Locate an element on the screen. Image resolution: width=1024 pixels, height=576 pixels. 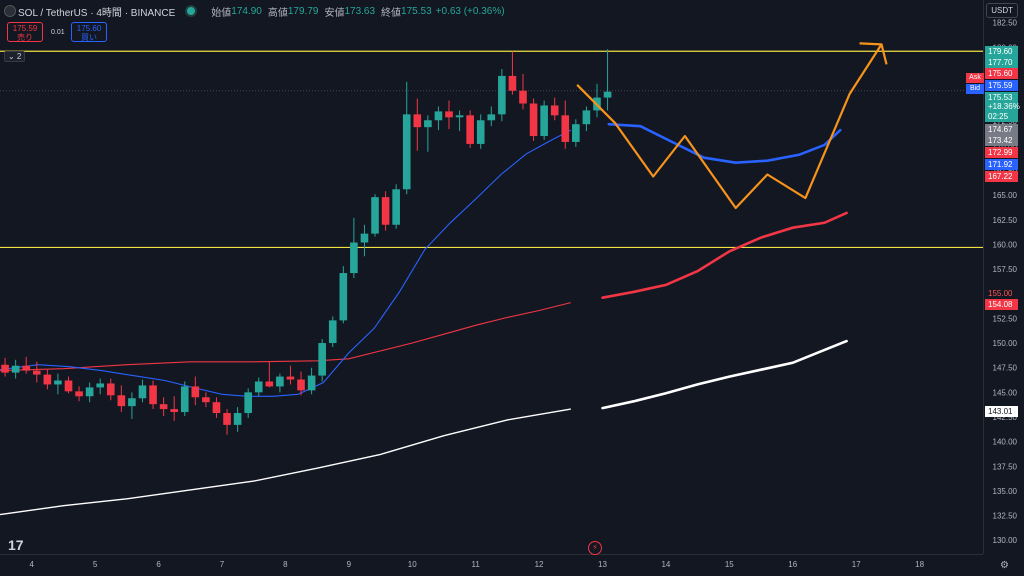
sell-label: 売り is located at coordinates (25, 37).